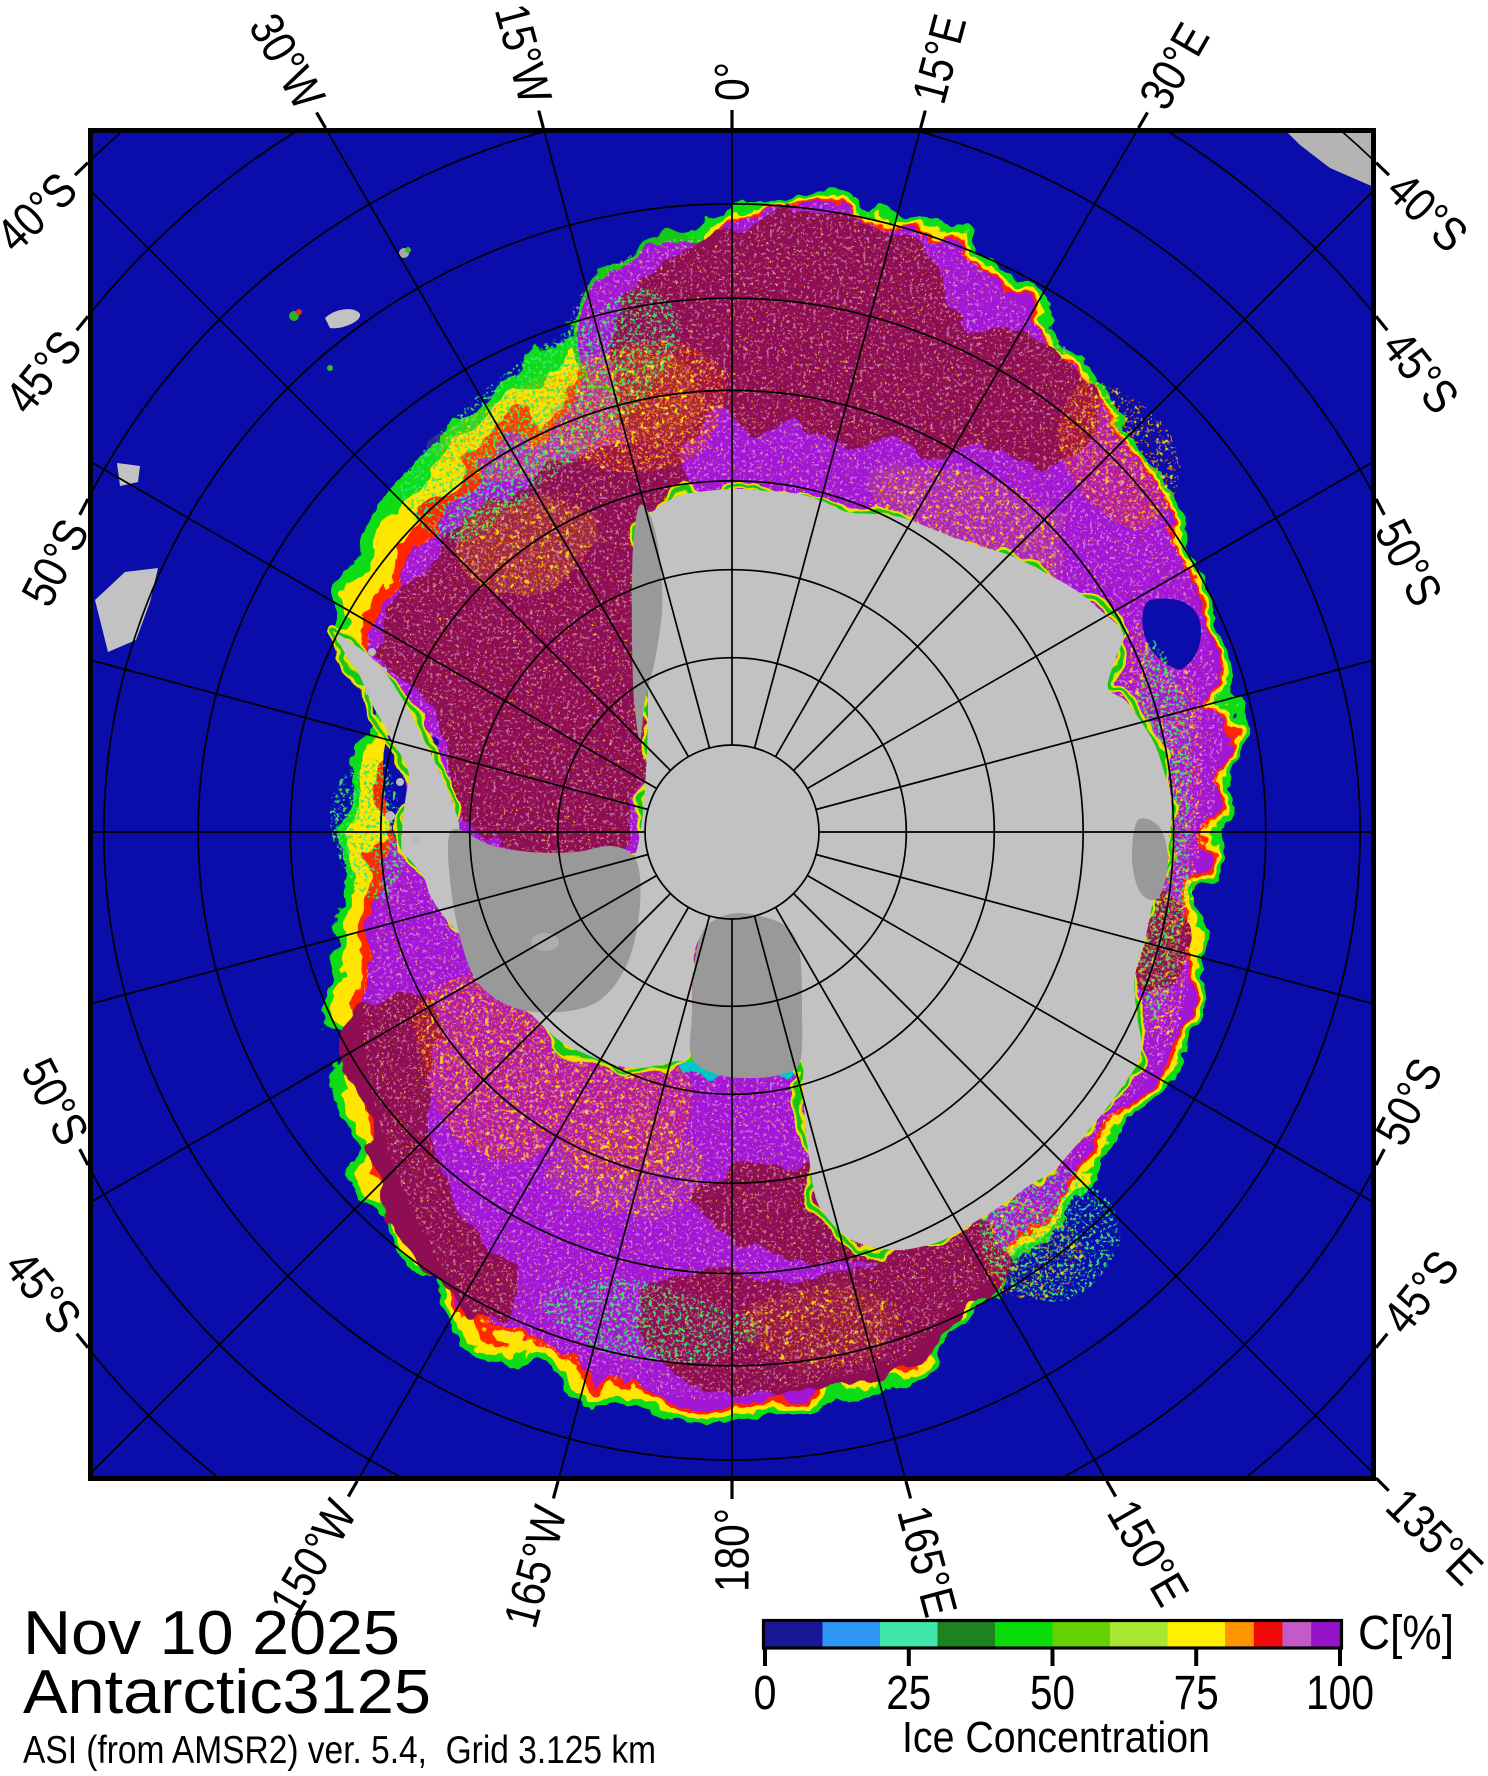 The image size is (1488, 1776). What do you see at coordinates (733, 81) in the screenshot?
I see `svg-text: 0°` at bounding box center [733, 81].